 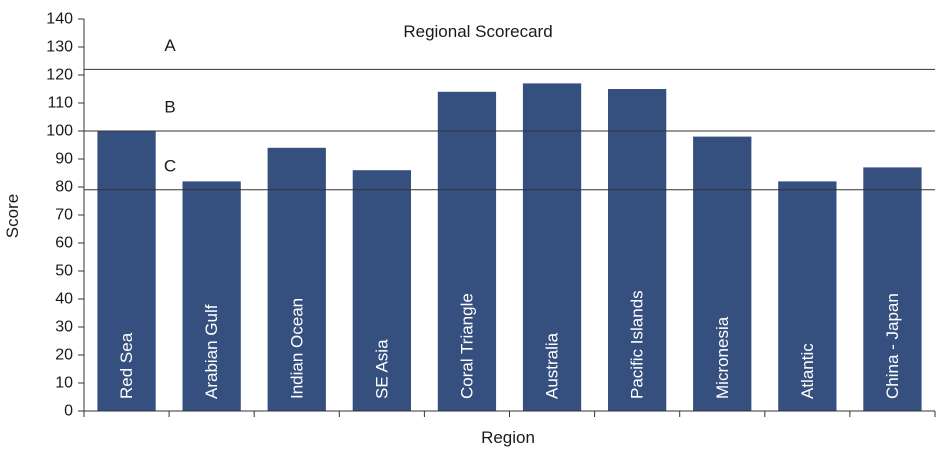 I want to click on bar-se-asia, so click(x=381, y=290).